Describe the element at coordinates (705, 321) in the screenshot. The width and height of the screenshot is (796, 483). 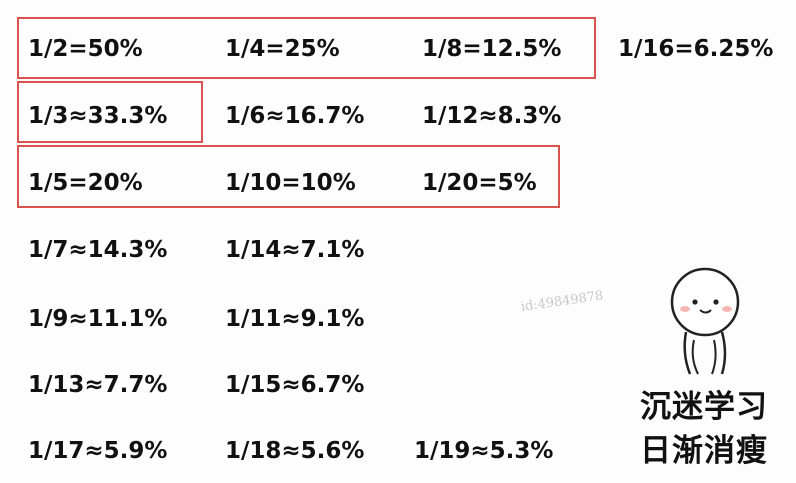
I see `mascot-sticker-icon` at that location.